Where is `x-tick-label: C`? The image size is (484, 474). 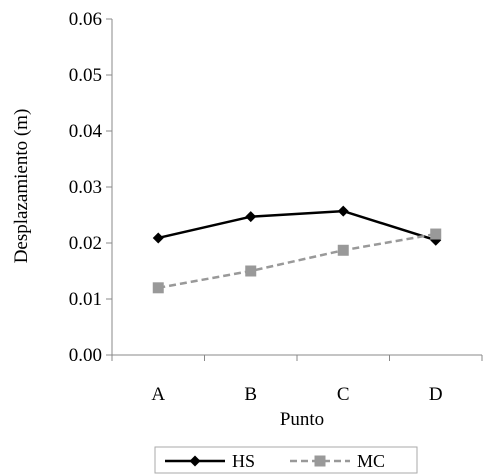 x-tick-label: C is located at coordinates (343, 394).